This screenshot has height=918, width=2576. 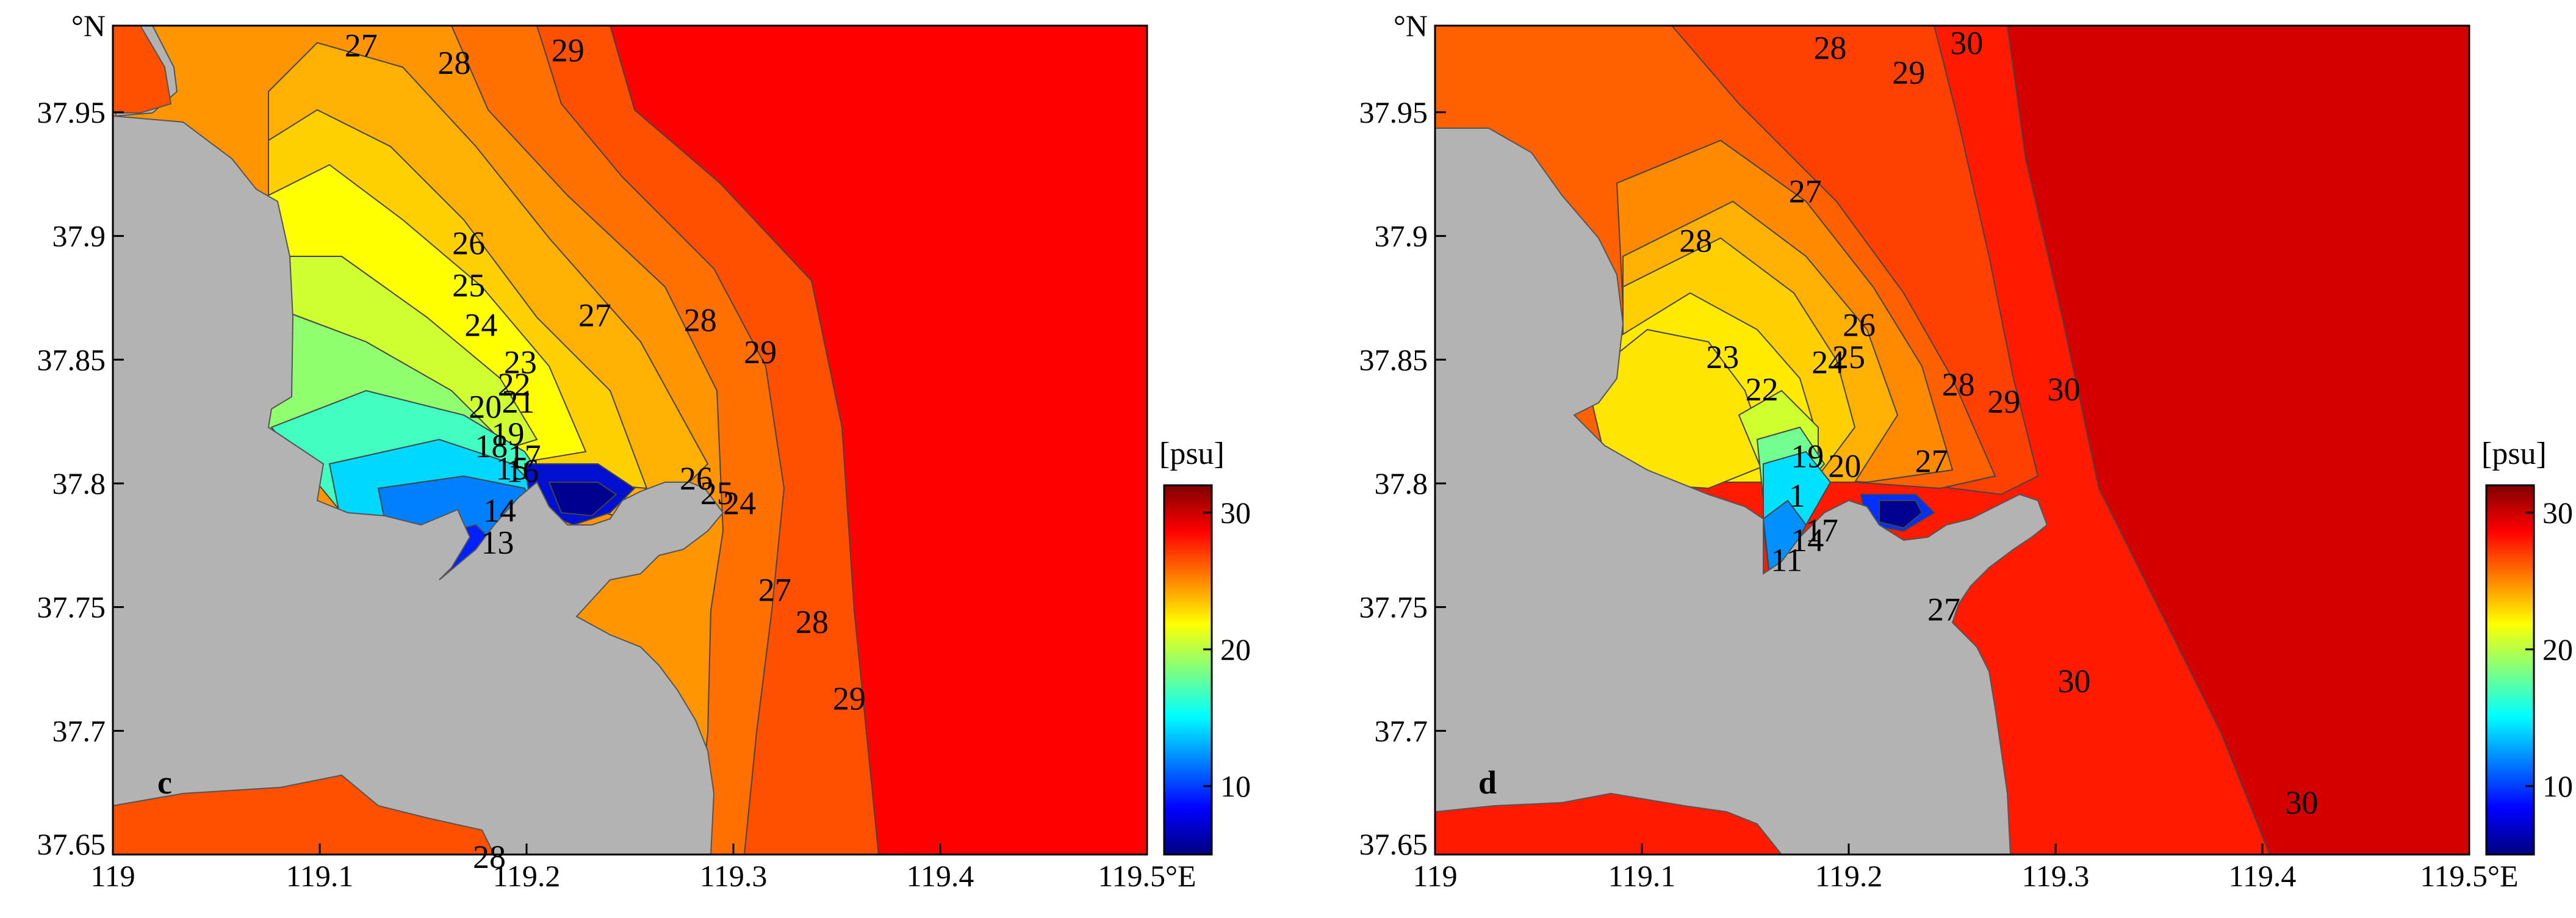 I want to click on panel-c-letter: c, so click(x=164, y=782).